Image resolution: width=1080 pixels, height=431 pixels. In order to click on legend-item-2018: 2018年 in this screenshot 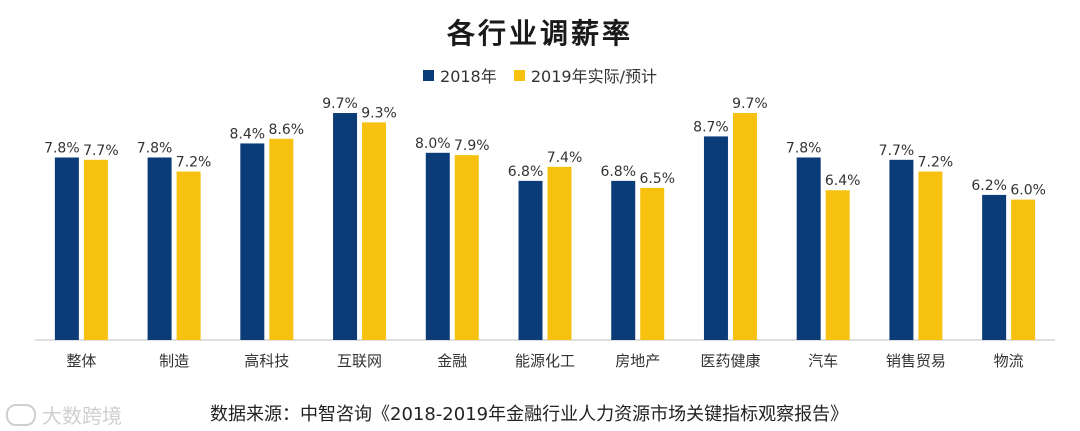, I will do `click(460, 75)`.